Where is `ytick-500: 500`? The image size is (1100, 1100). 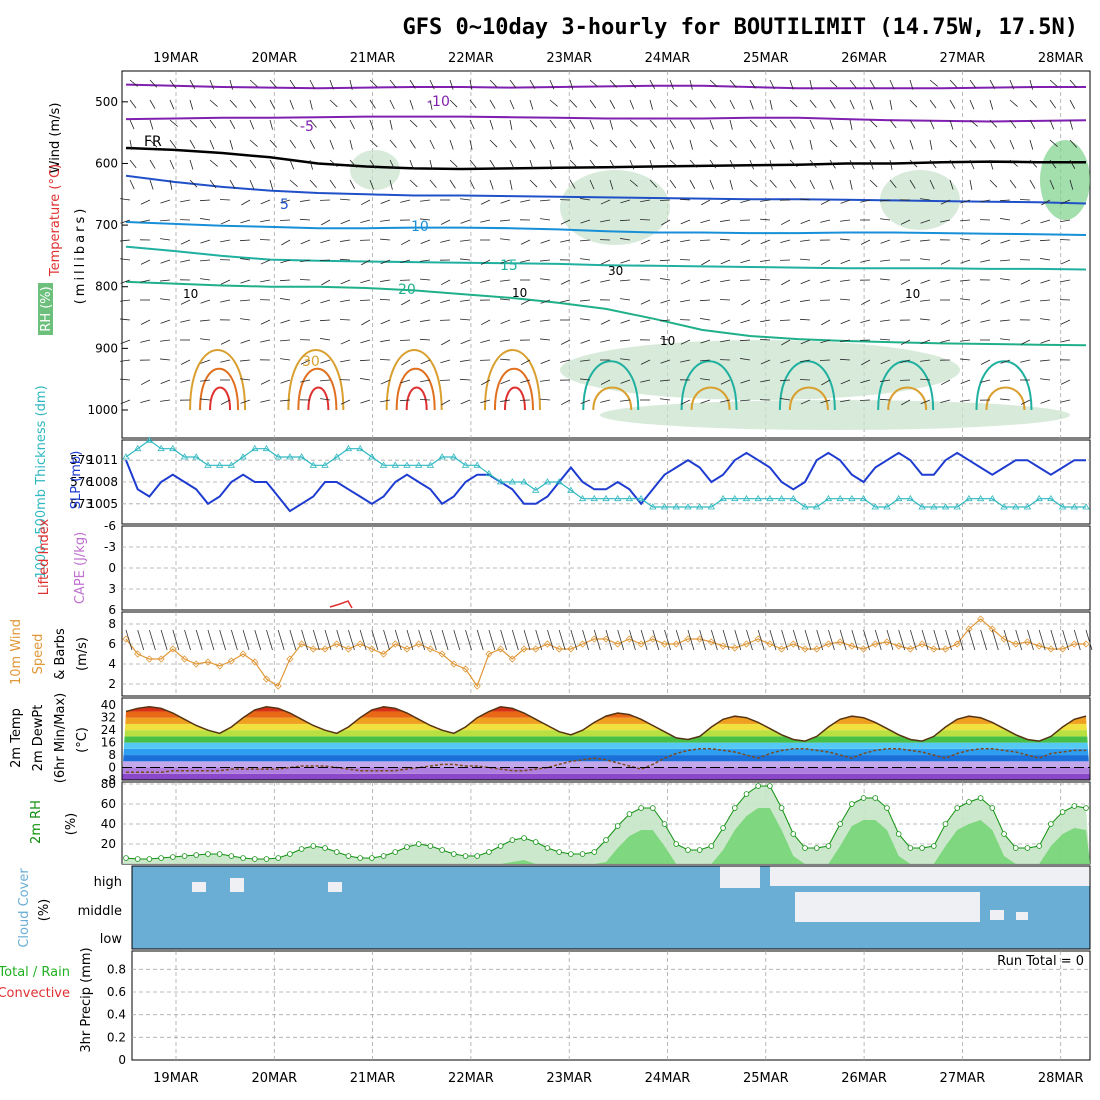
ytick-500: 500 is located at coordinates (106, 102).